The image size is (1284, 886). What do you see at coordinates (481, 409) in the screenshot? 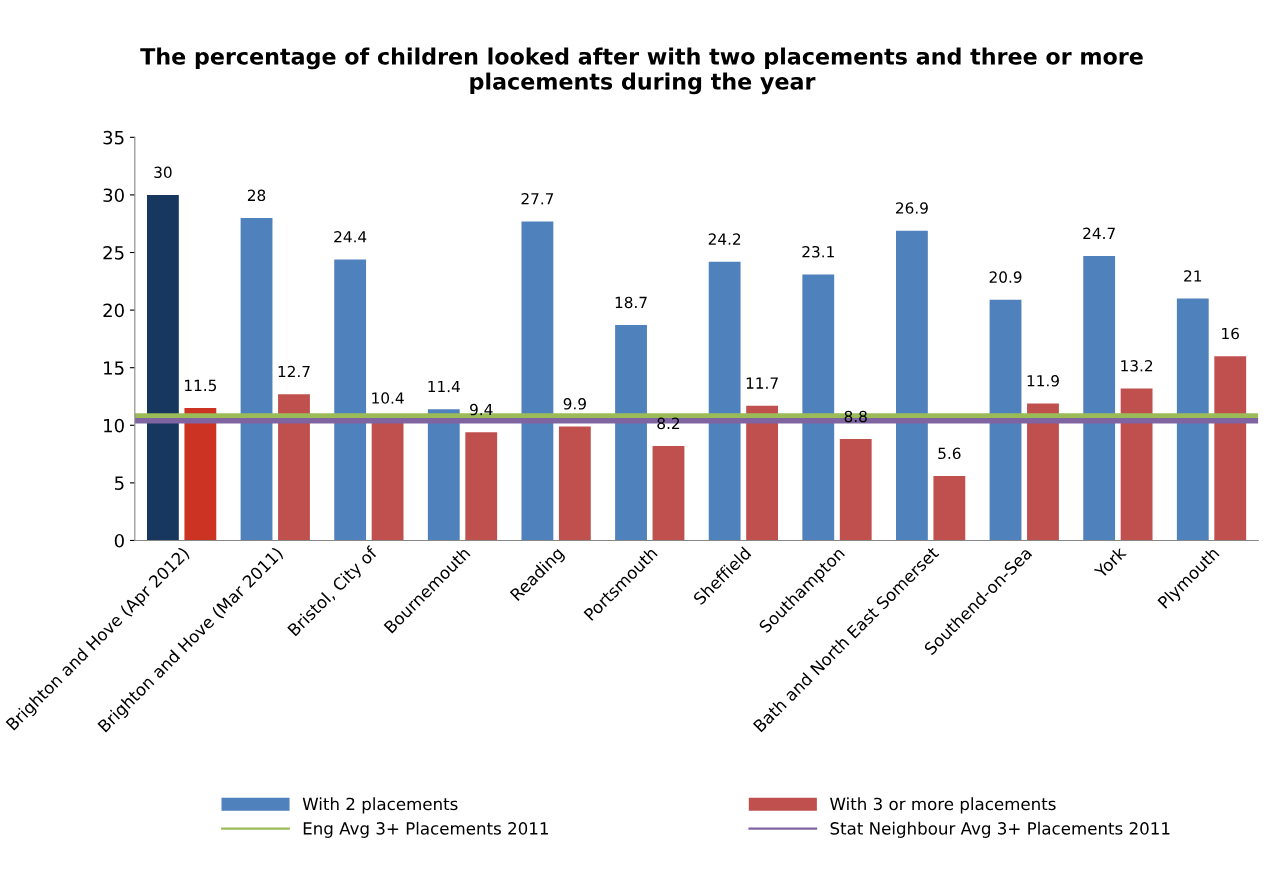
I see `data-label: 9.4` at bounding box center [481, 409].